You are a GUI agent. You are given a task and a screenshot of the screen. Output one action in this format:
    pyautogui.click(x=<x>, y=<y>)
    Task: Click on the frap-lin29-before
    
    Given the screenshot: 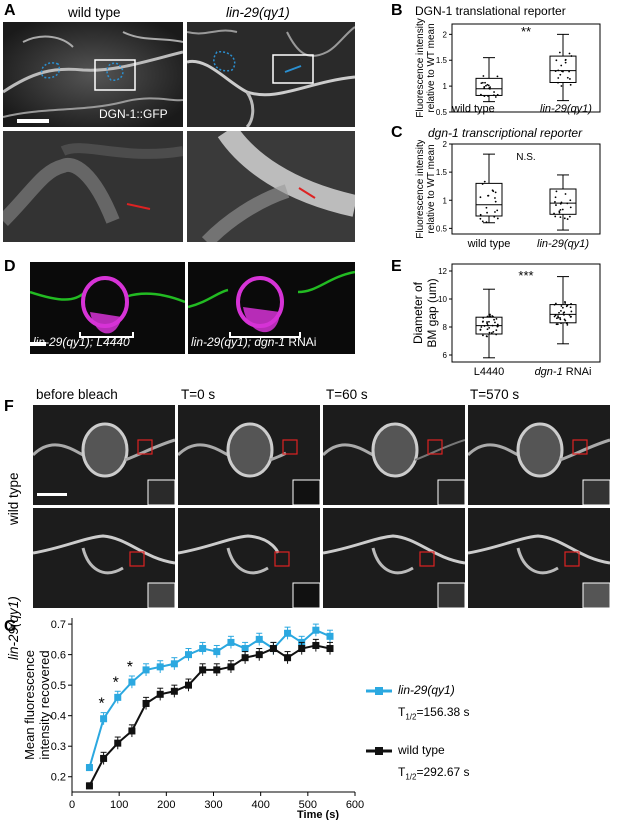 What is the action you would take?
    pyautogui.click(x=104, y=558)
    